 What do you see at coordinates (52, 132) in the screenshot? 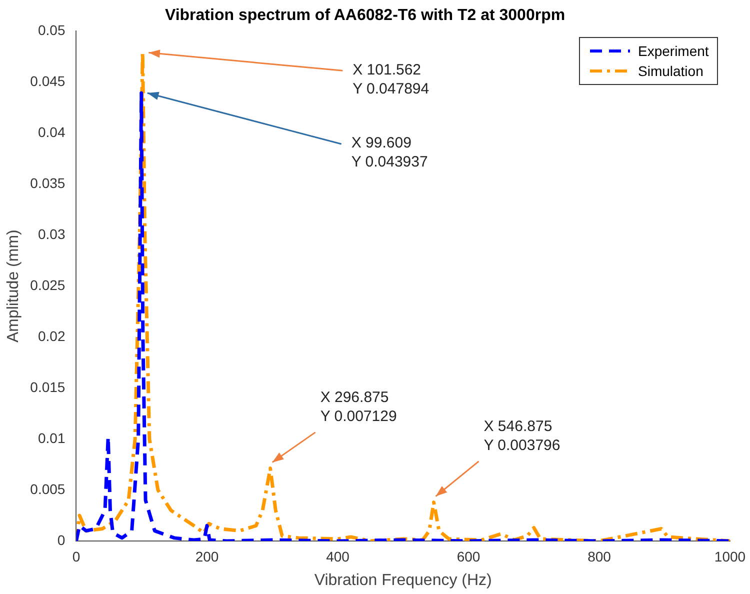
I see `y-tick-label: 0.04` at bounding box center [52, 132].